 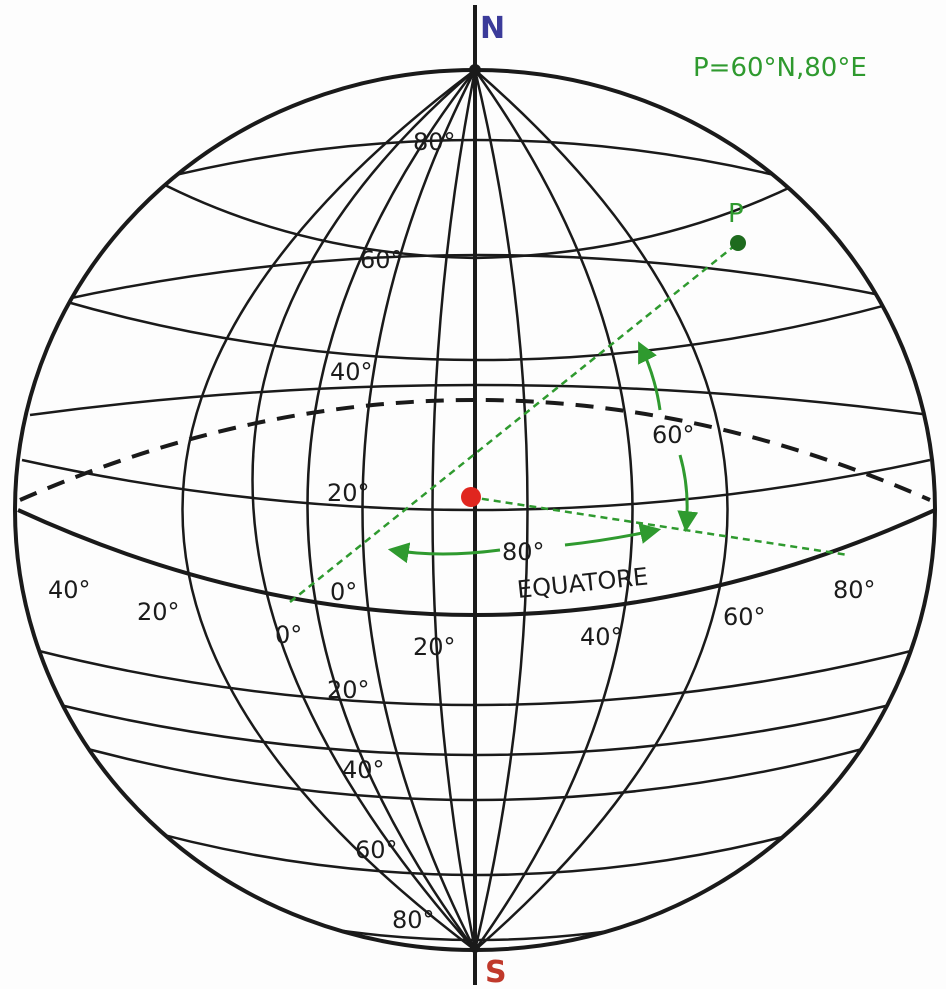 What do you see at coordinates (381, 260) in the screenshot?
I see `lat-label-60n: 60°` at bounding box center [381, 260].